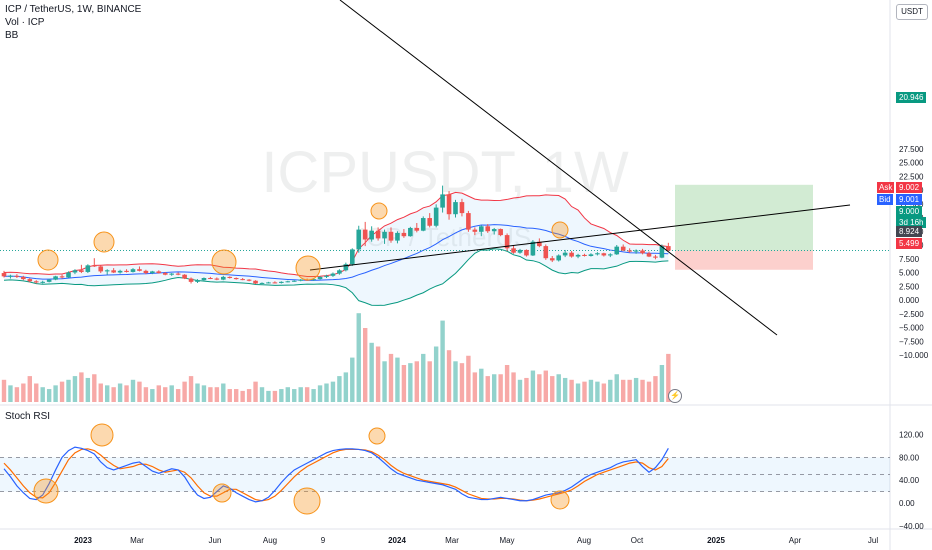  Describe the element at coordinates (73, 9) in the screenshot. I see `symbol-legend: ICP / TetherUS, 1W, BINANCE` at that location.